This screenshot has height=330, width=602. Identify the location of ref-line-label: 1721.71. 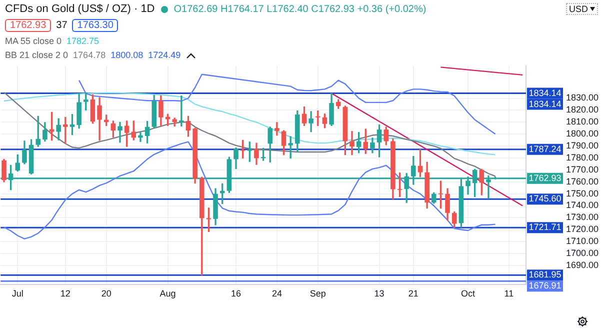
(545, 227).